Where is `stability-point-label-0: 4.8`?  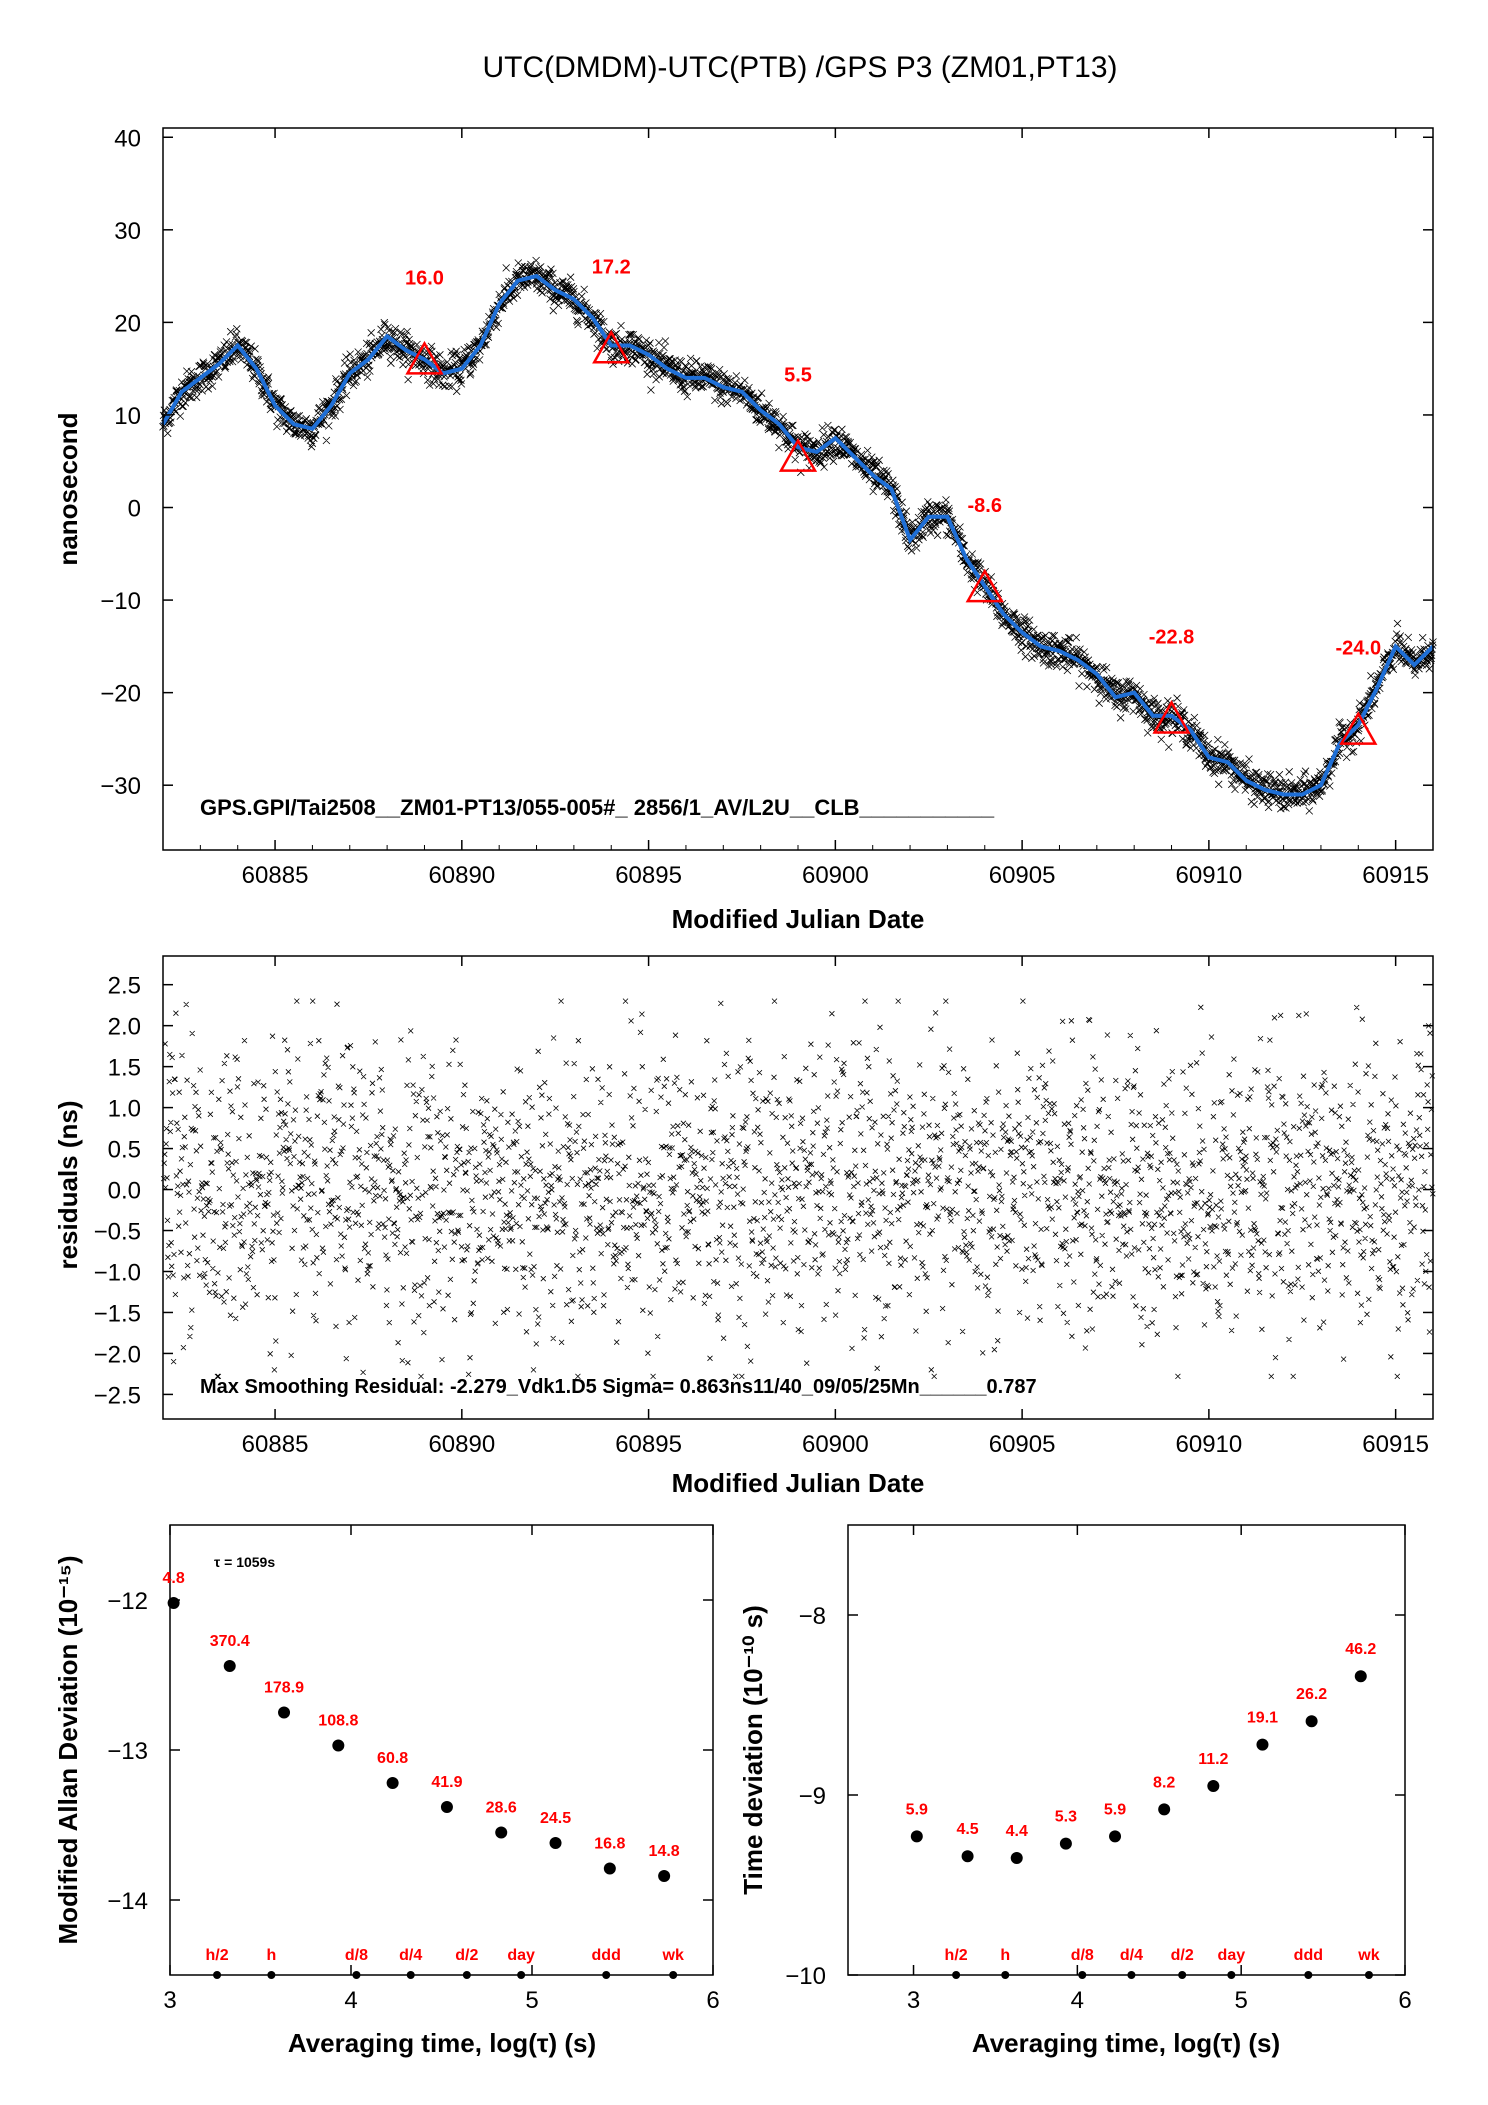 stability-point-label-0: 4.8 is located at coordinates (173, 1578).